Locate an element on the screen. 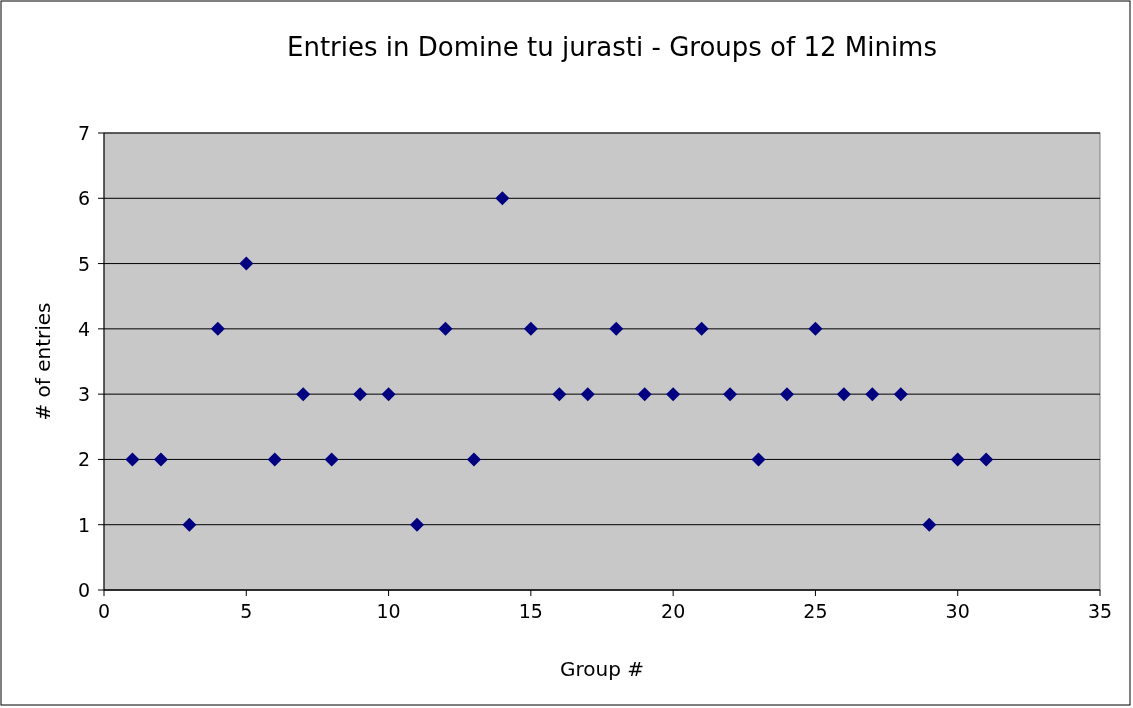 Image resolution: width=1133 pixels, height=708 pixels. chart-title: Entries in Domine tu jurasti - Groups of 12 Minims is located at coordinates (612, 47).